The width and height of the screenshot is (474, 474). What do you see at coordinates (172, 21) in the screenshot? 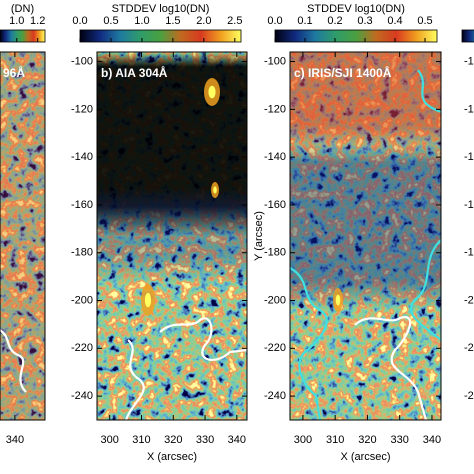
I see `colorbar-tick-label: 1.5` at bounding box center [172, 21].